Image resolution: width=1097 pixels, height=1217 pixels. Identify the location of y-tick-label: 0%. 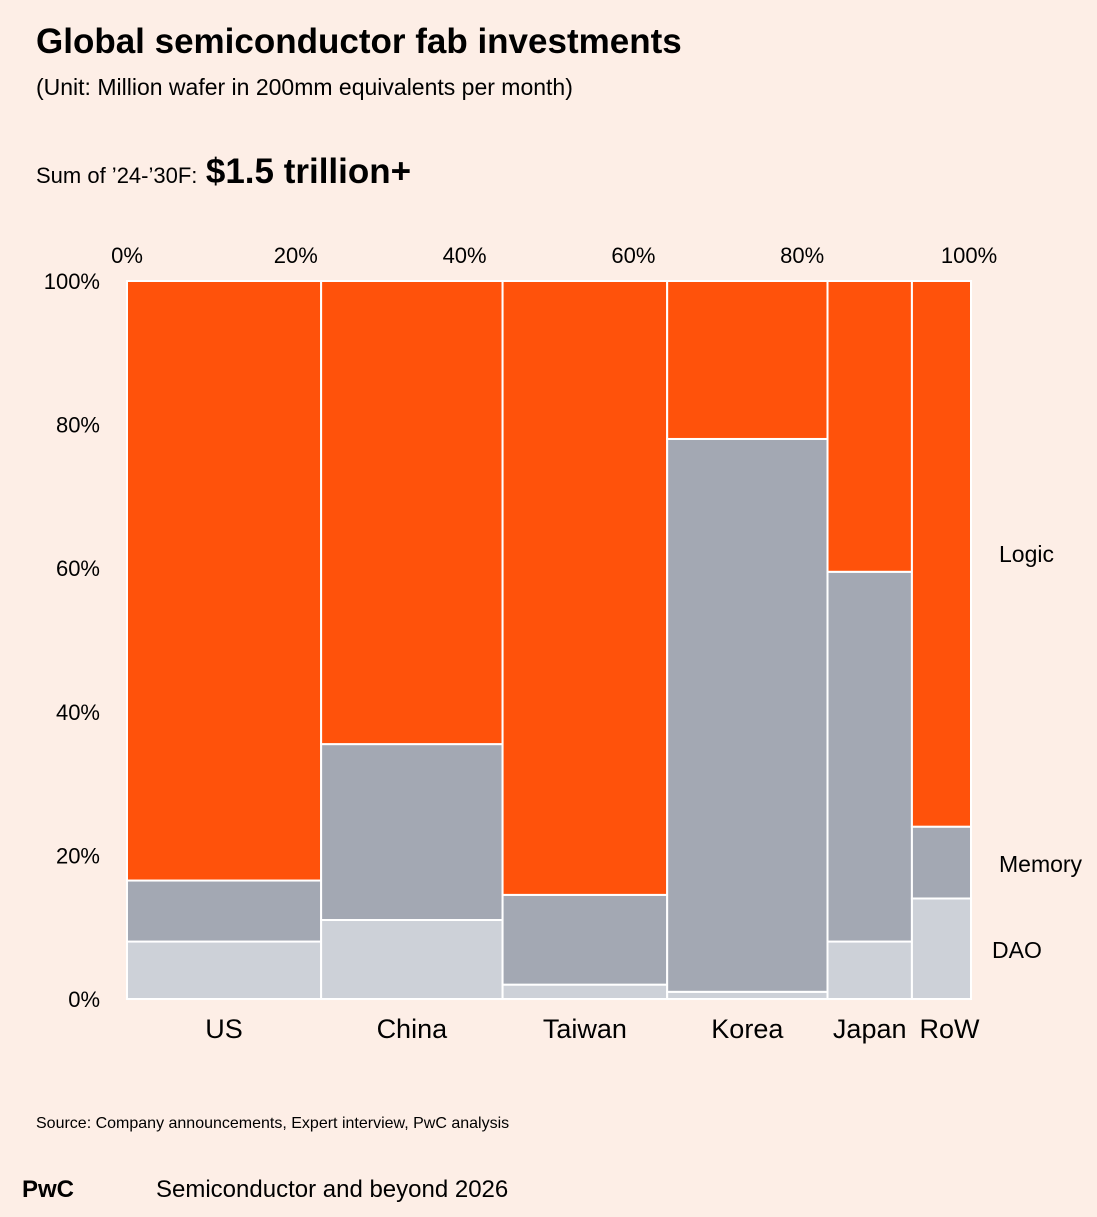
(84, 999).